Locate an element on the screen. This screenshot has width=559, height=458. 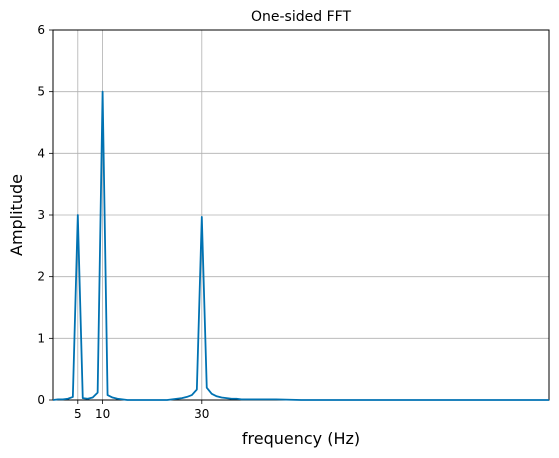
x-tick-label: 5 is located at coordinates (78, 414).